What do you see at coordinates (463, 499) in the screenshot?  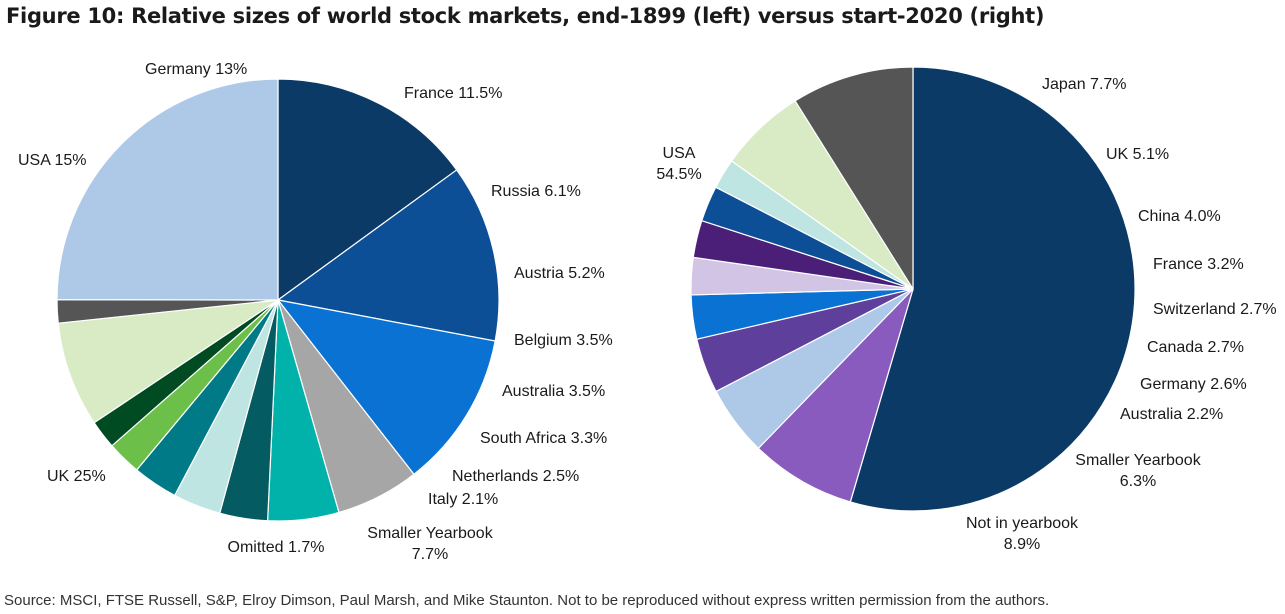 I see `label-italy-1899: Italy 2.1%` at bounding box center [463, 499].